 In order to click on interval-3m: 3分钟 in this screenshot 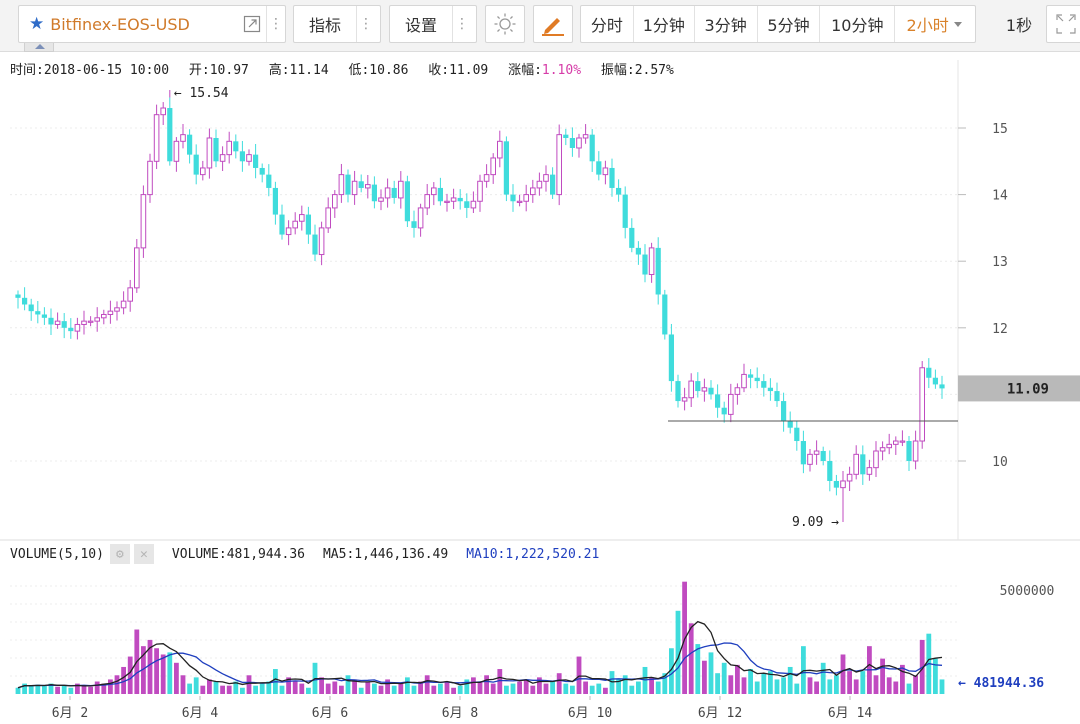, I will do `click(725, 25)`.